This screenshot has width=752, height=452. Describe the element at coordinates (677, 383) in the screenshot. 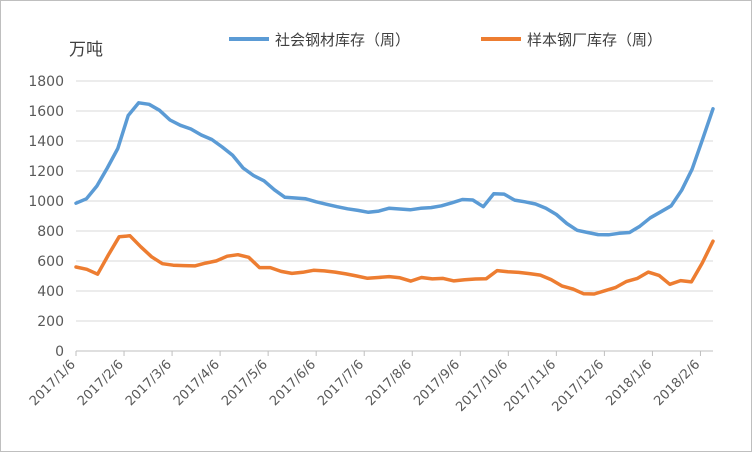

I see `x-tick-label: 2018/2/6` at that location.